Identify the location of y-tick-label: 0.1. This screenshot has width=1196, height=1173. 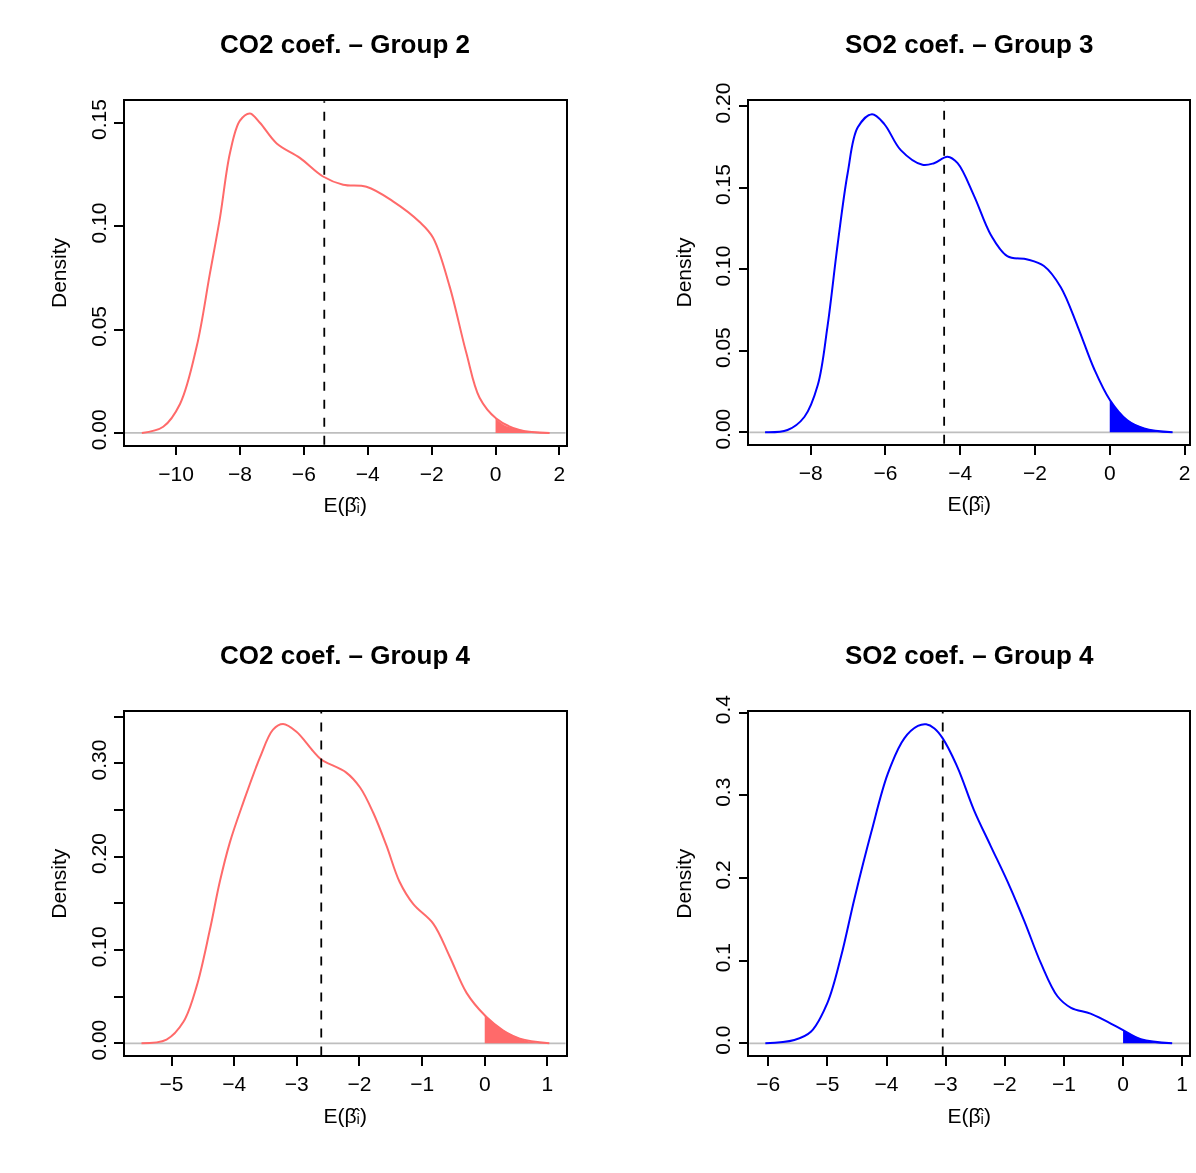
(723, 957).